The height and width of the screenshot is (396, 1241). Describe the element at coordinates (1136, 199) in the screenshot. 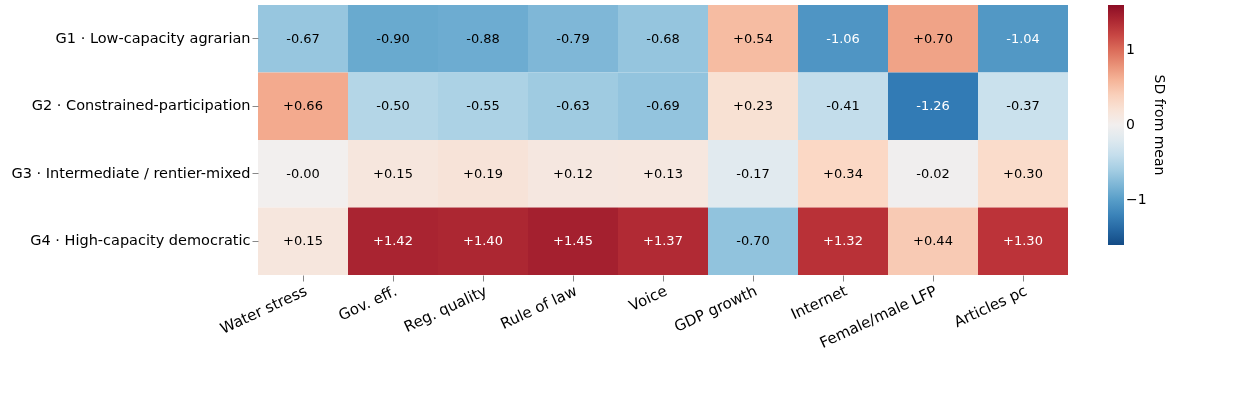

I see `color-bar-label: −1` at that location.